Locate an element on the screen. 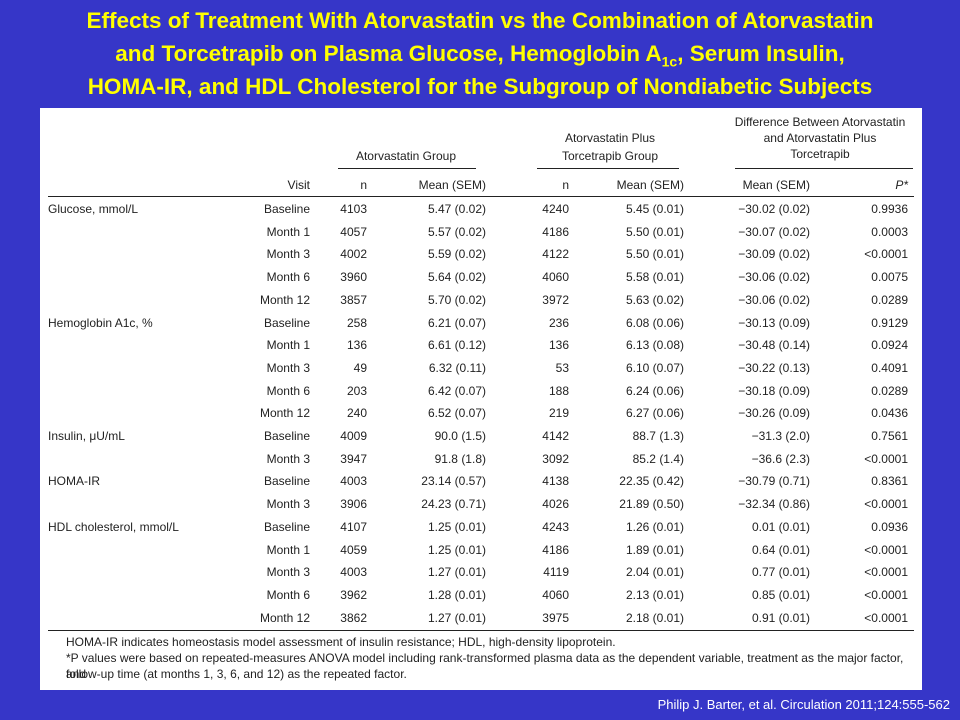  row-mean-diff: −36.6 (2.3) is located at coordinates (780, 458).